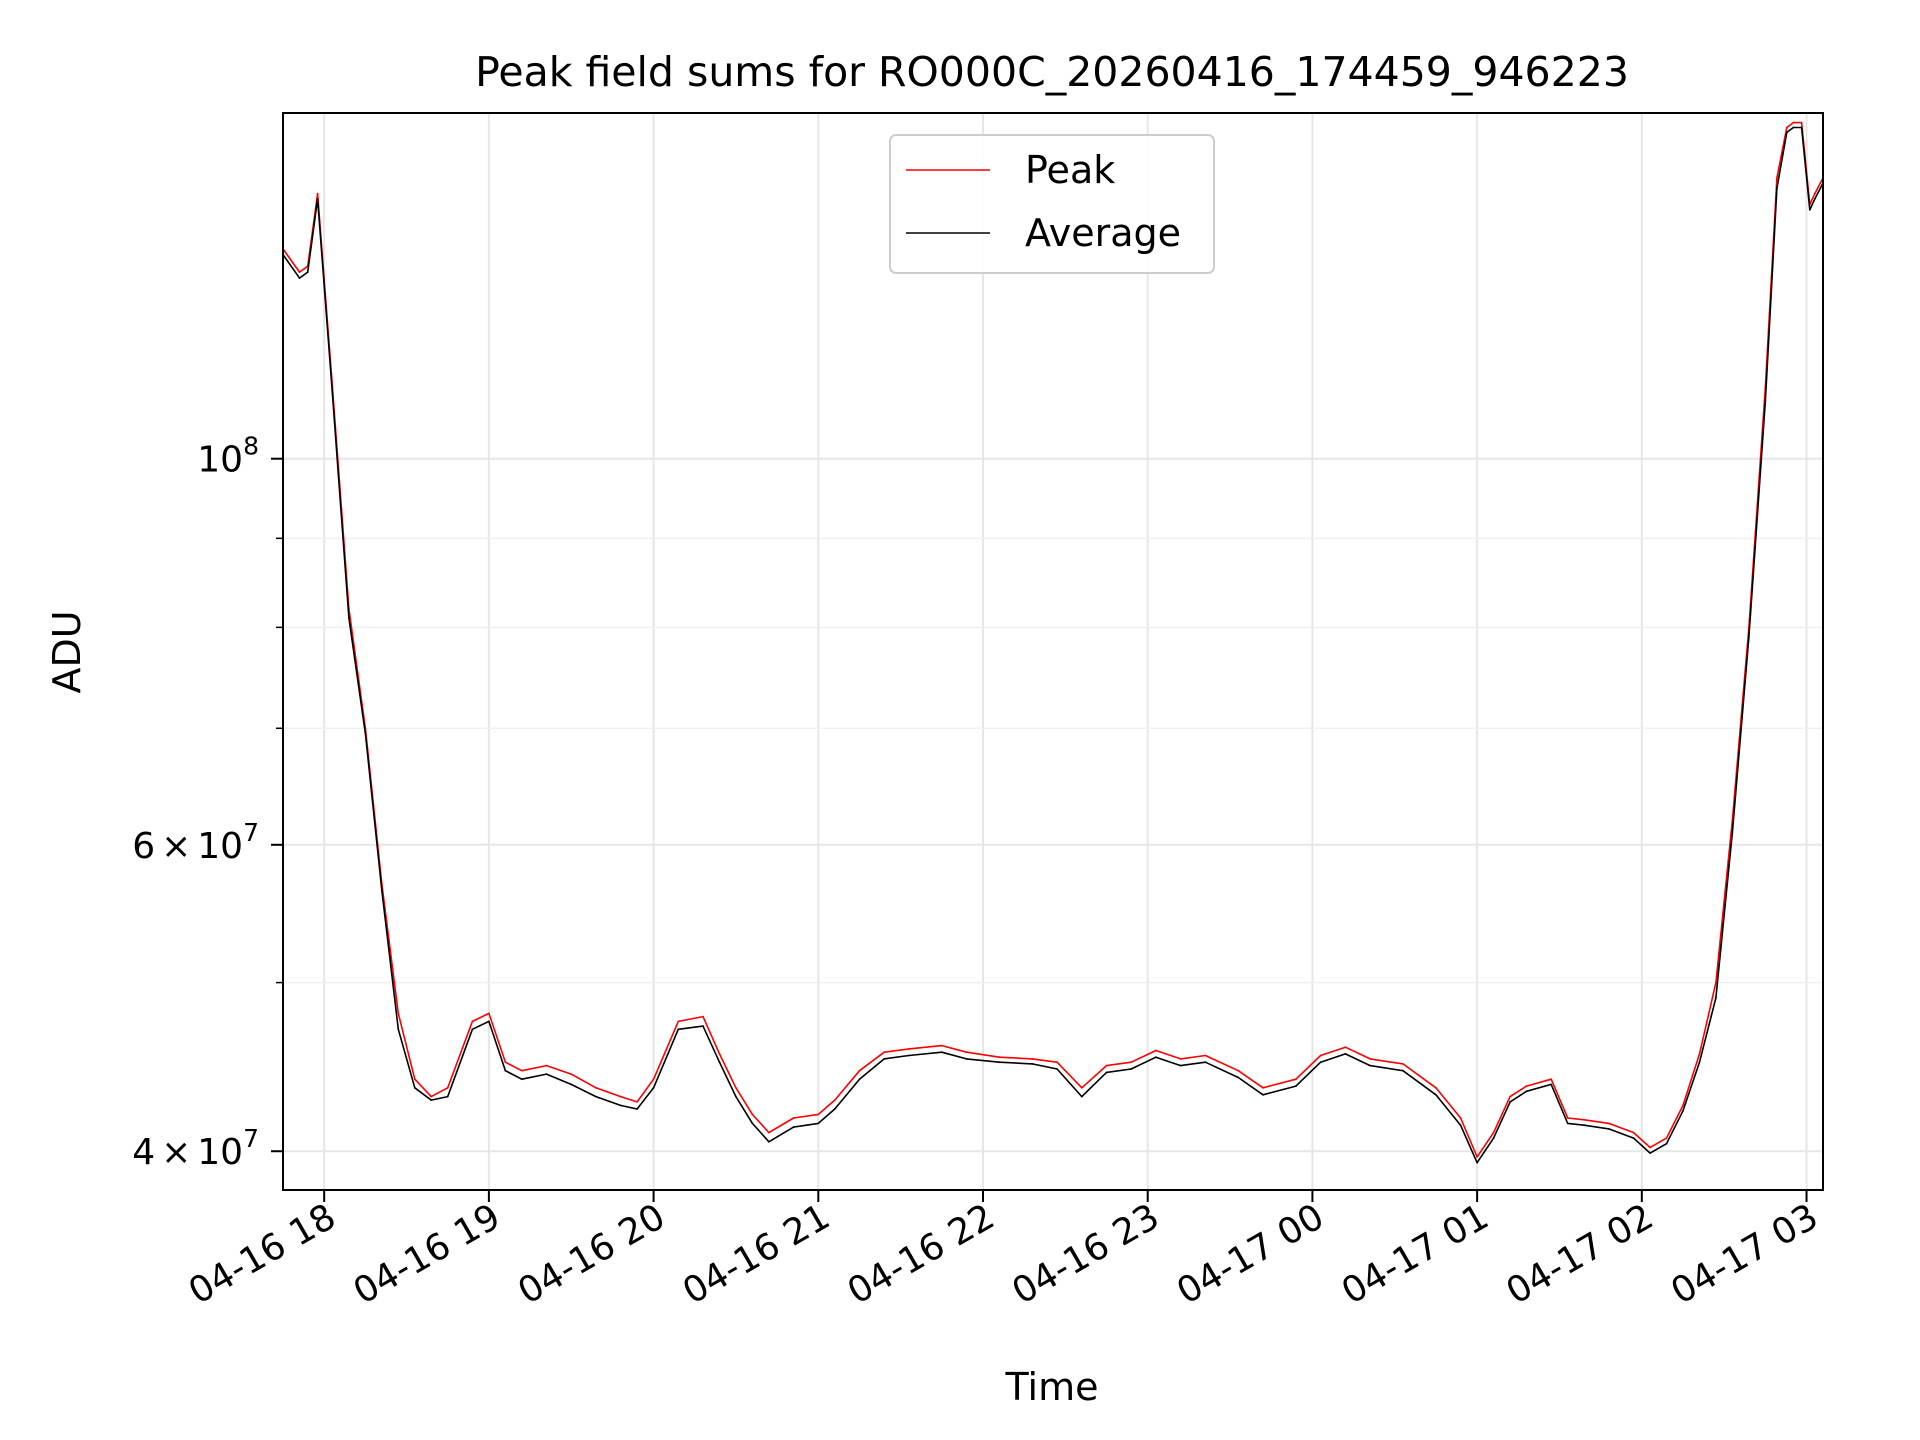  What do you see at coordinates (1103, 233) in the screenshot?
I see `legend-label-average: Average` at bounding box center [1103, 233].